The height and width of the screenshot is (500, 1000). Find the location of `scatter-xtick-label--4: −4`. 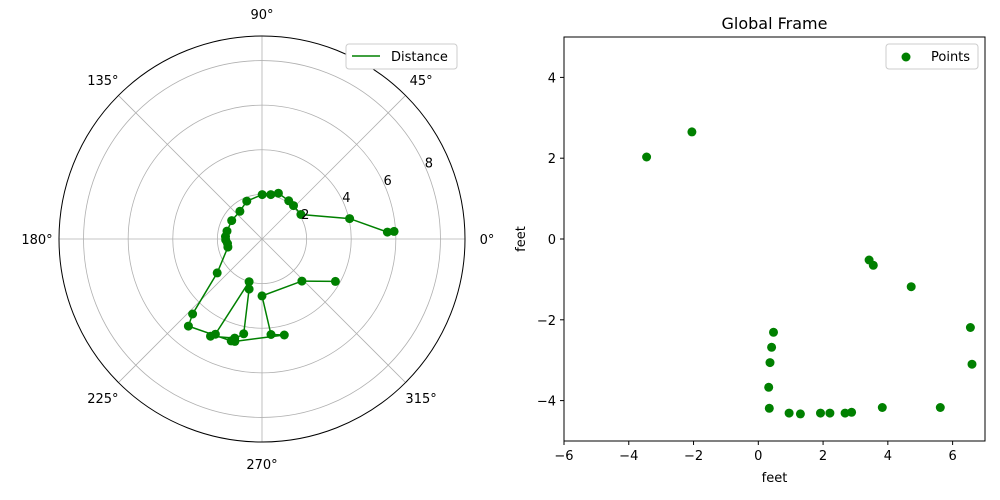

scatter-xtick-label--4: −4 is located at coordinates (628, 456).